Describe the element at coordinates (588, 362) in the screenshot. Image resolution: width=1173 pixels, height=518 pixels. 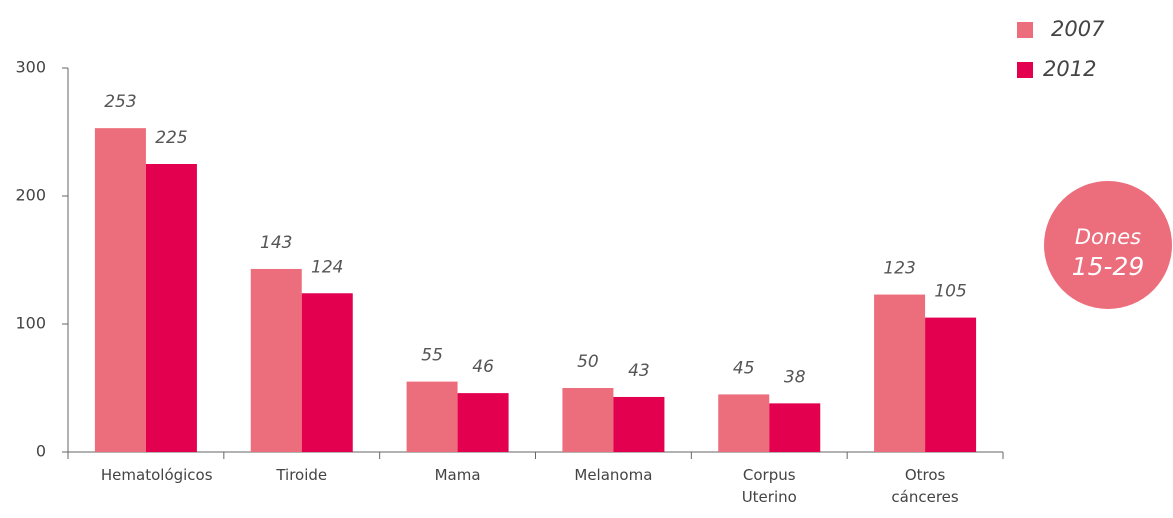
I see `value-label: 50` at that location.